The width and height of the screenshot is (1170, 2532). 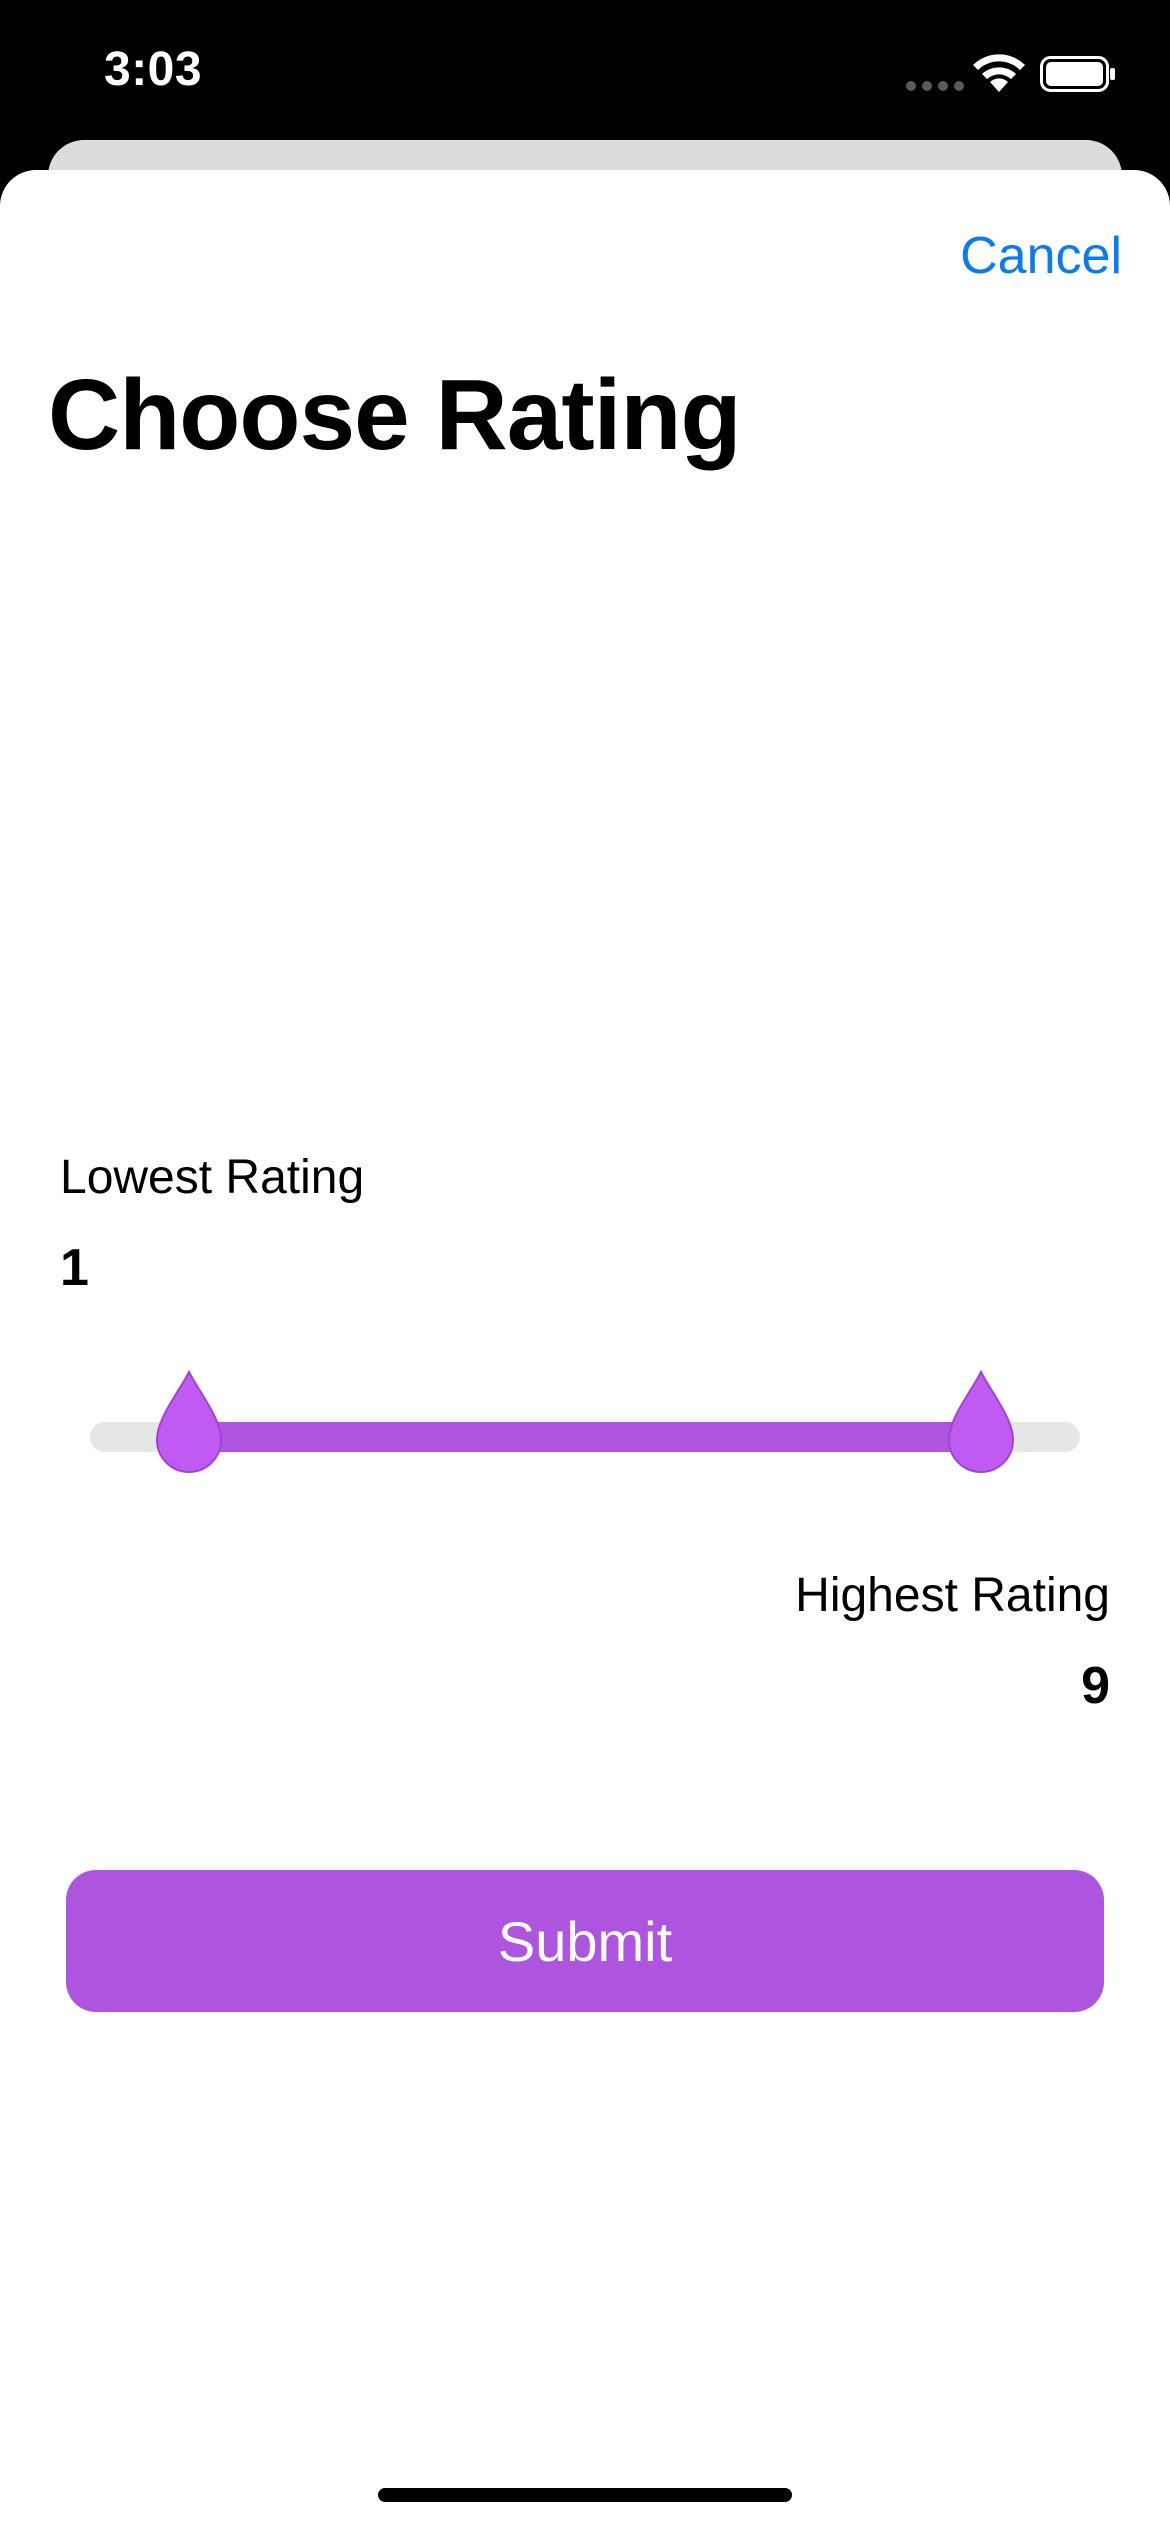 I want to click on lowest-rating-value: 1, so click(x=74, y=1268).